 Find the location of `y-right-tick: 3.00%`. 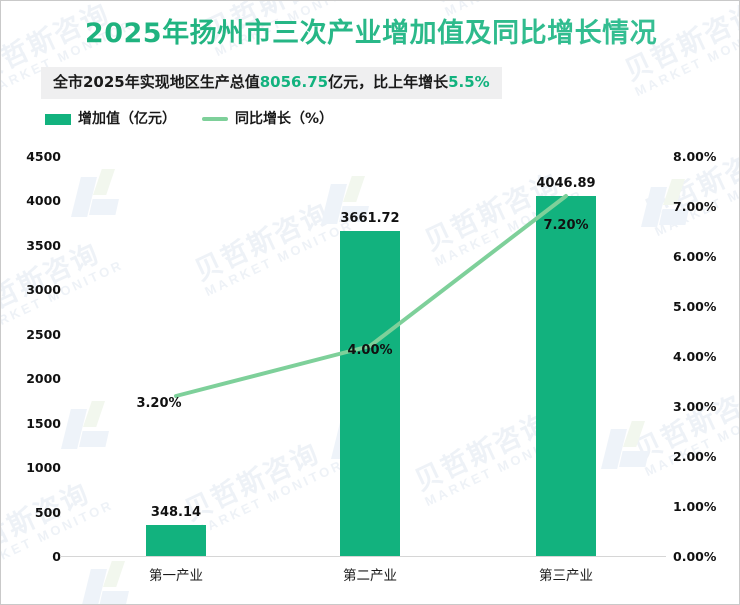

y-right-tick: 3.00% is located at coordinates (695, 406).